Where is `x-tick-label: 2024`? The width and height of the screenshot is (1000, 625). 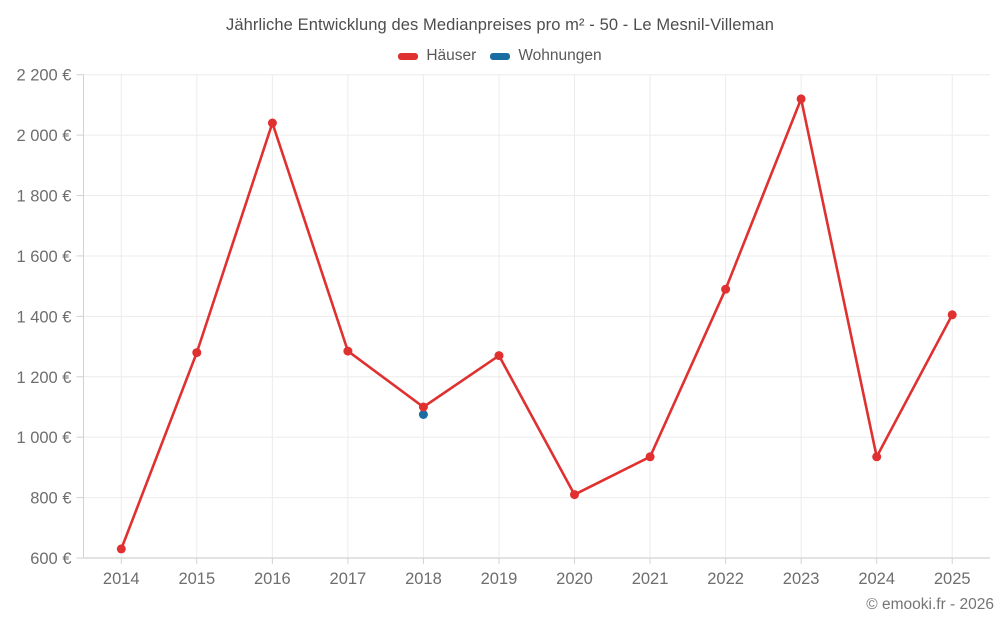 x-tick-label: 2024 is located at coordinates (876, 579).